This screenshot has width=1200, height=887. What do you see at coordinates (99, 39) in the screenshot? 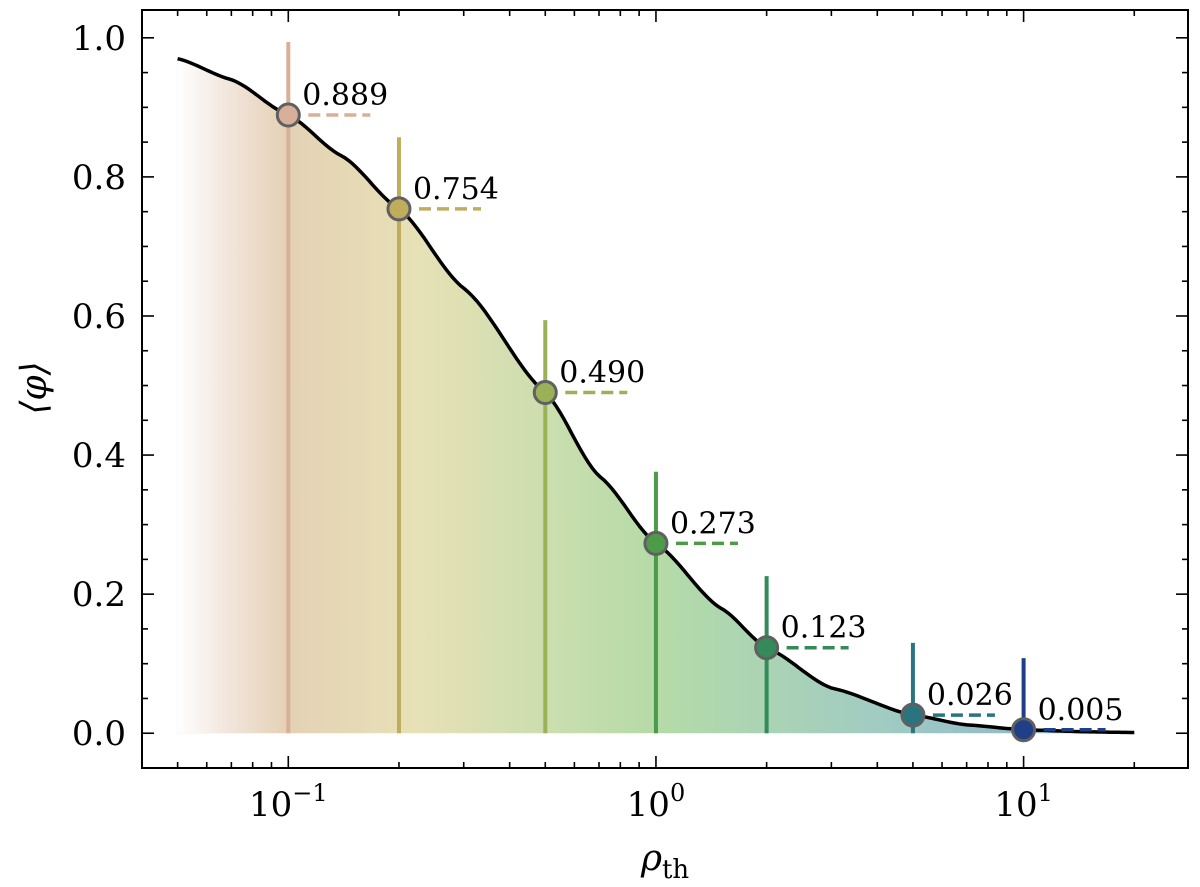
I see `y-tick-label: 1.0` at bounding box center [99, 39].